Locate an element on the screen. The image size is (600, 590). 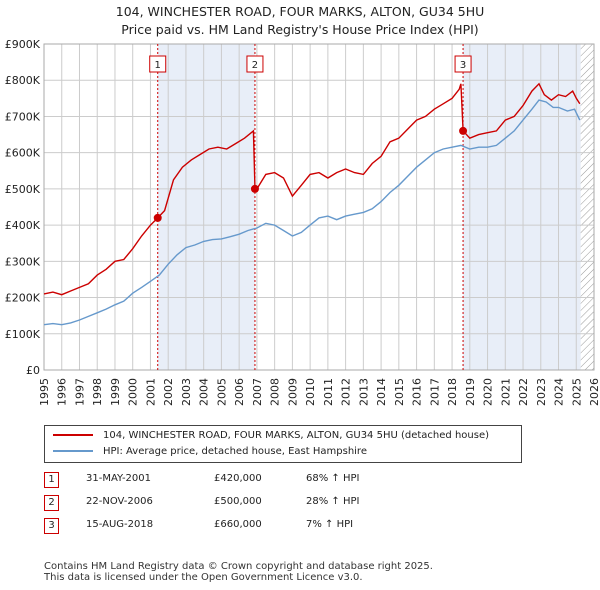
property-line-swatch is located at coordinates (73, 435).